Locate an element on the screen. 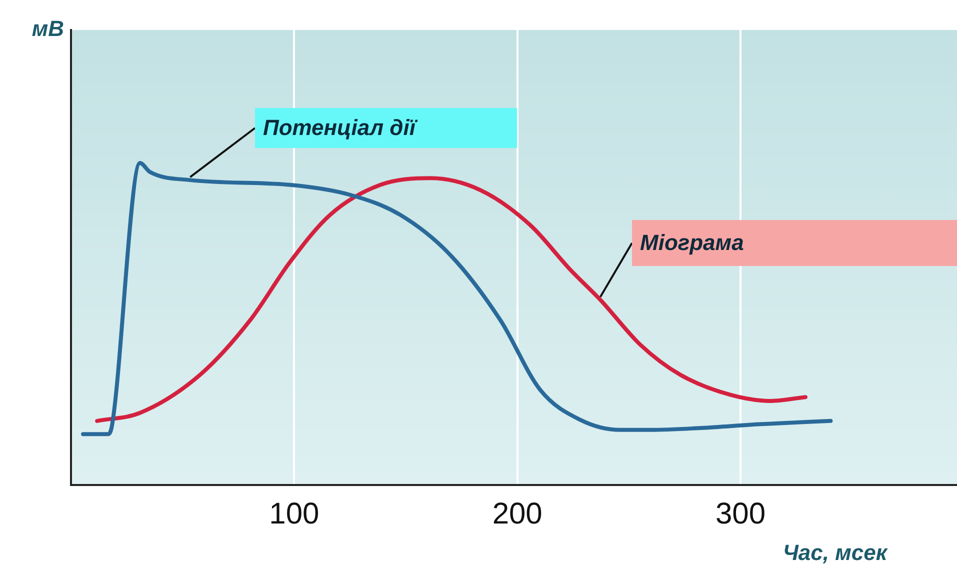 The image size is (957, 573). name-tag: Міограма is located at coordinates (794, 243).